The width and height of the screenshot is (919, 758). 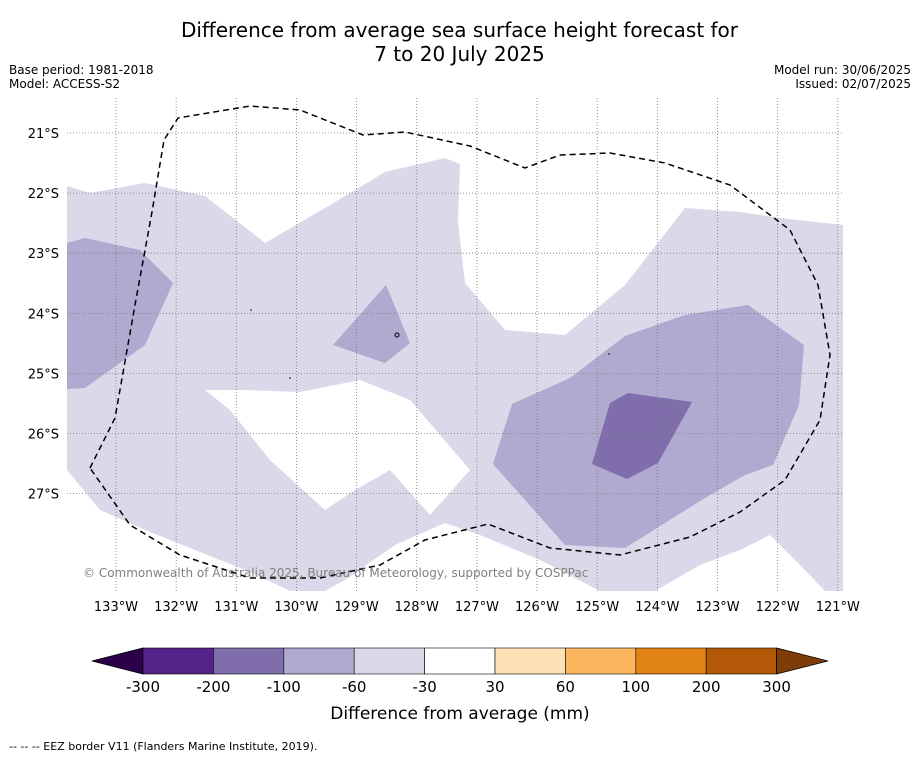 What do you see at coordinates (459, 54) in the screenshot?
I see `title-line-2: 7 to 20 July 2025` at bounding box center [459, 54].